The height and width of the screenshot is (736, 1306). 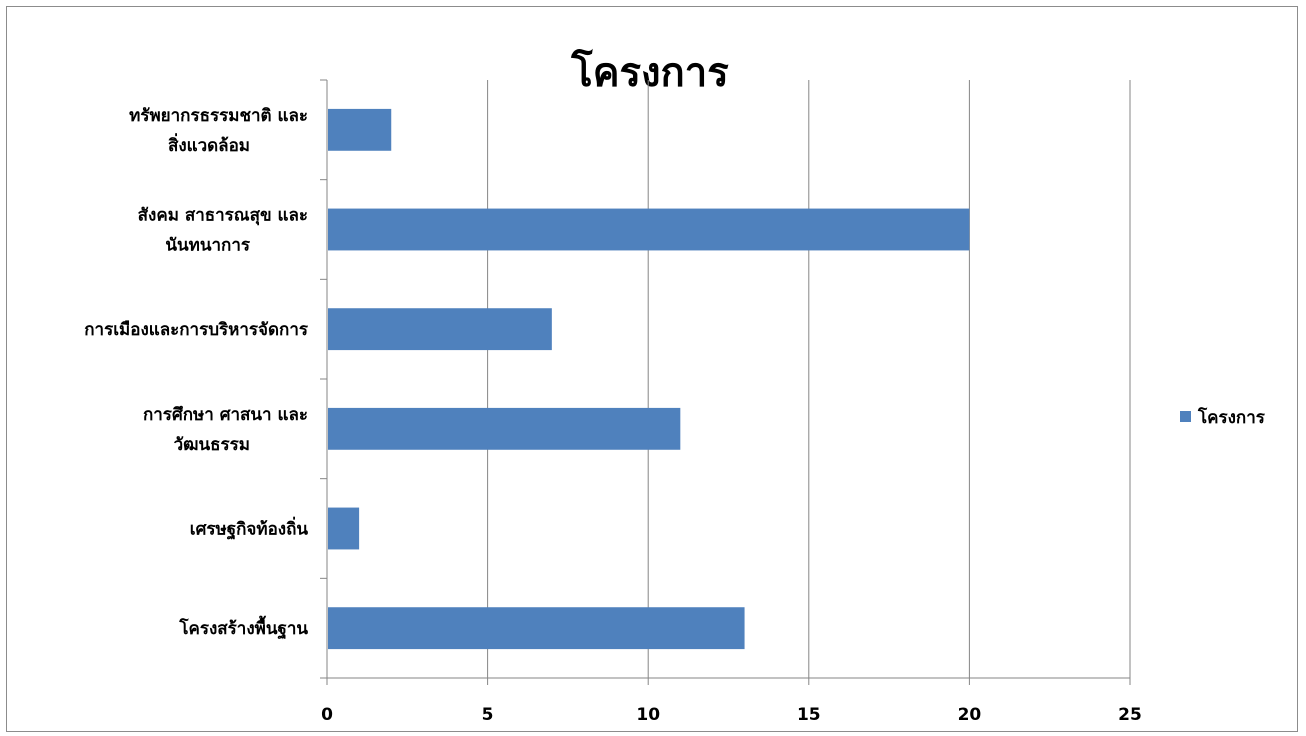 I want to click on legend: โครงการ, so click(x=1223, y=417).